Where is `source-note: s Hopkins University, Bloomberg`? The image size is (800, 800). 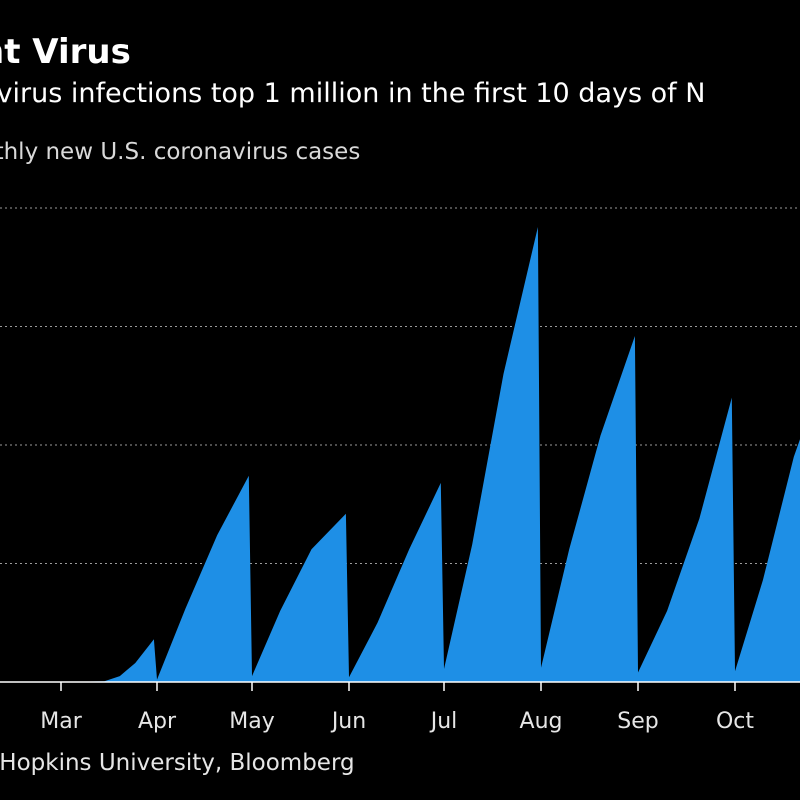
source-note: s Hopkins University, Bloomberg is located at coordinates (177, 763).